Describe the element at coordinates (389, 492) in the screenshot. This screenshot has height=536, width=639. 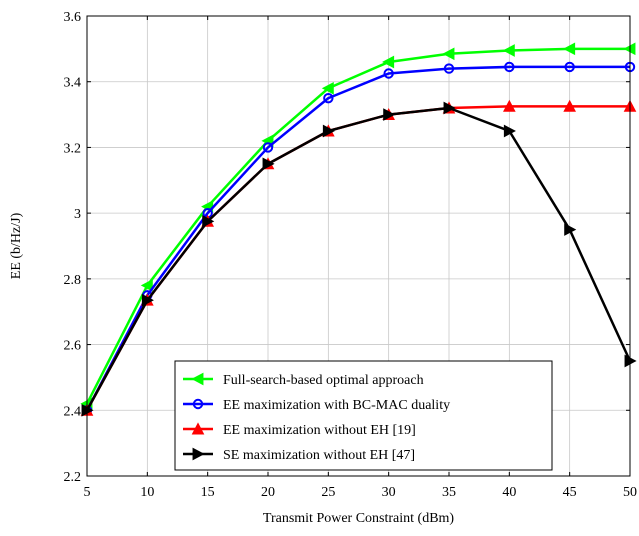
I see `x-tick-label: 30` at that location.